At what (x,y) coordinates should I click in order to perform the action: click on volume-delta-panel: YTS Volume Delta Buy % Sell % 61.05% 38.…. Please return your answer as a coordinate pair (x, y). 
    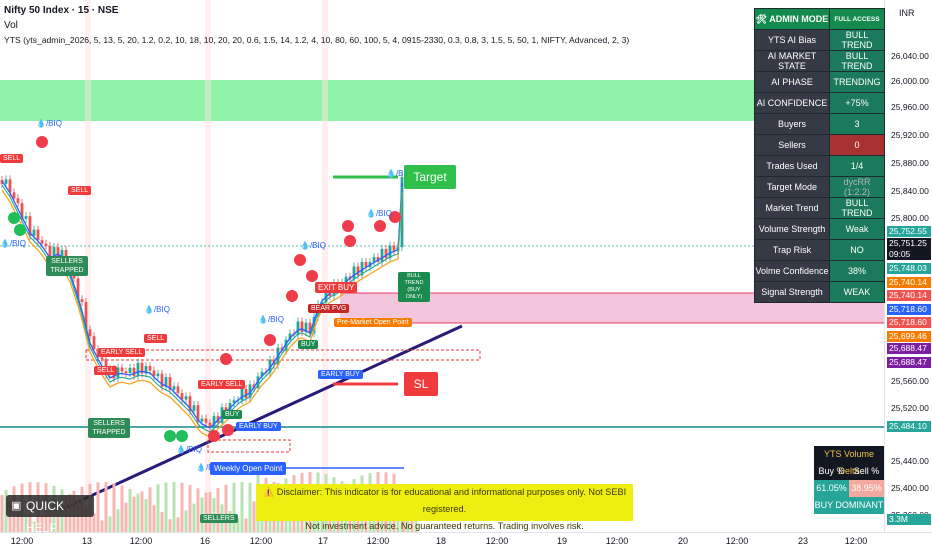
    Looking at the image, I should click on (849, 483).